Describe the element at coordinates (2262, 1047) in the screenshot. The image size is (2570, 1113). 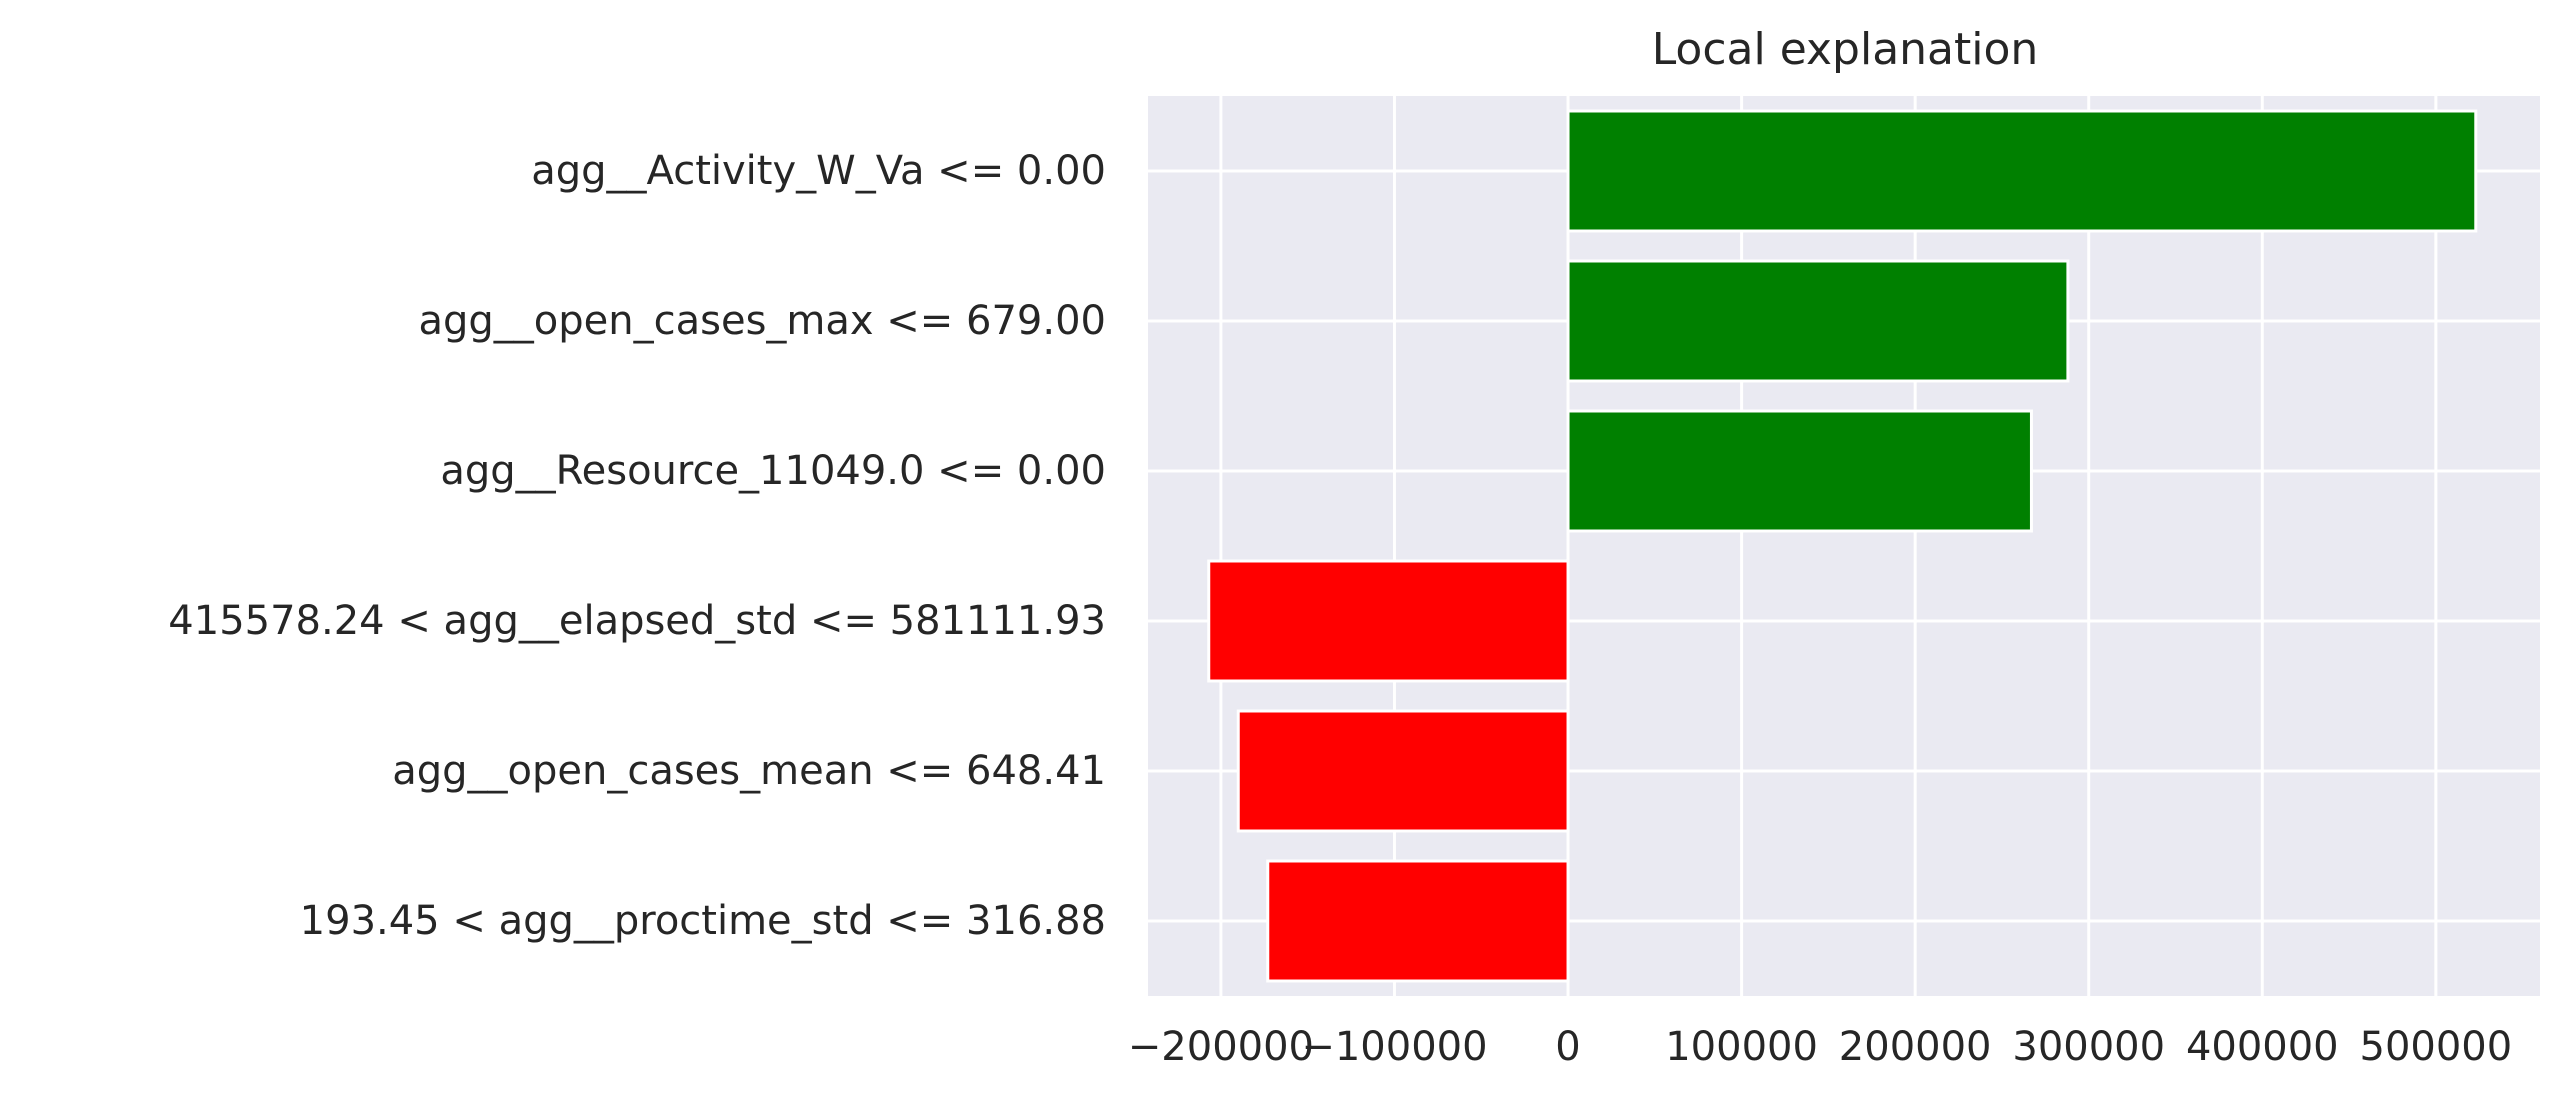
I see `x-tick-label: 400000` at that location.